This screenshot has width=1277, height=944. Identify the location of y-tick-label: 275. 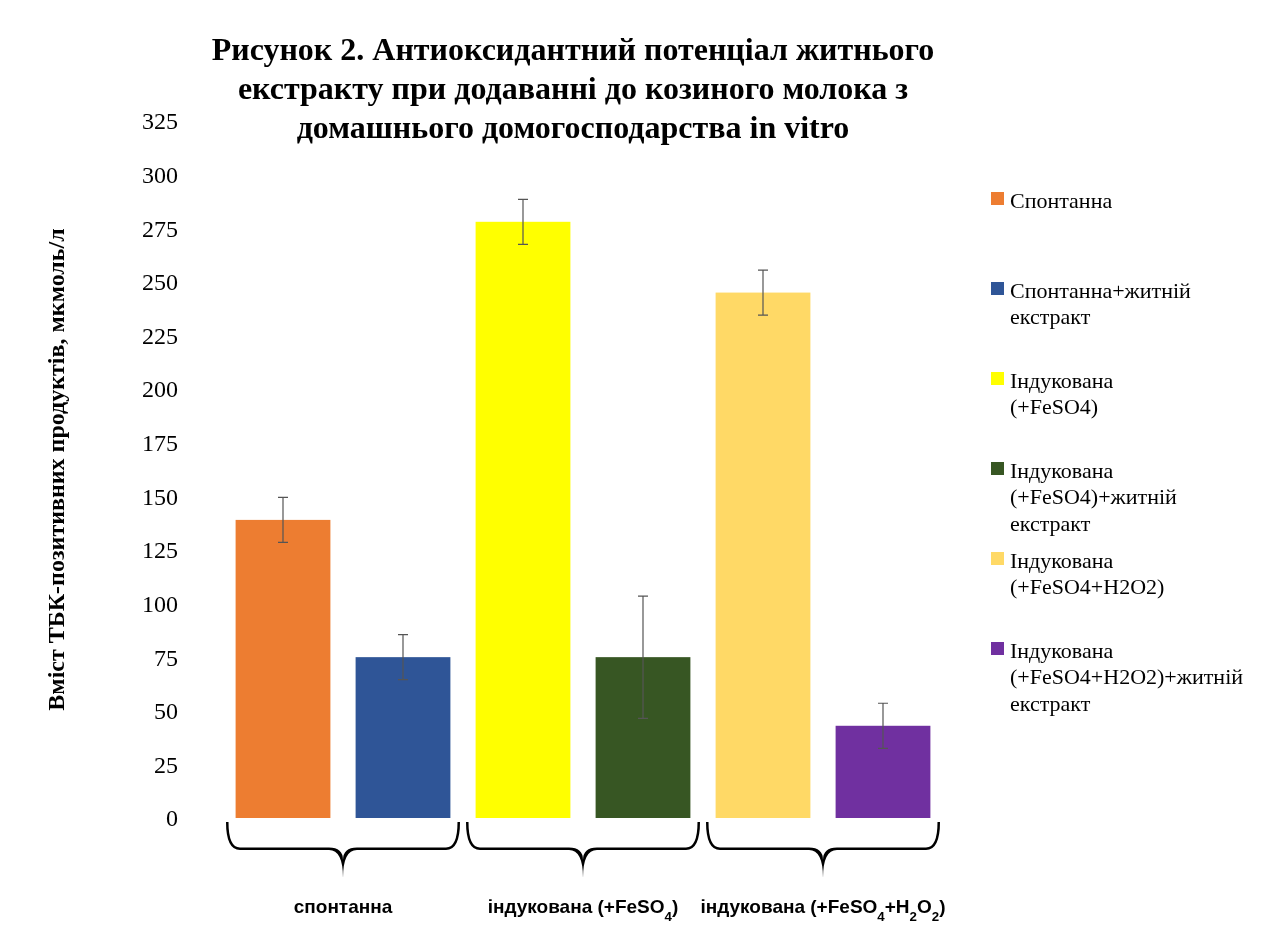
(160, 228).